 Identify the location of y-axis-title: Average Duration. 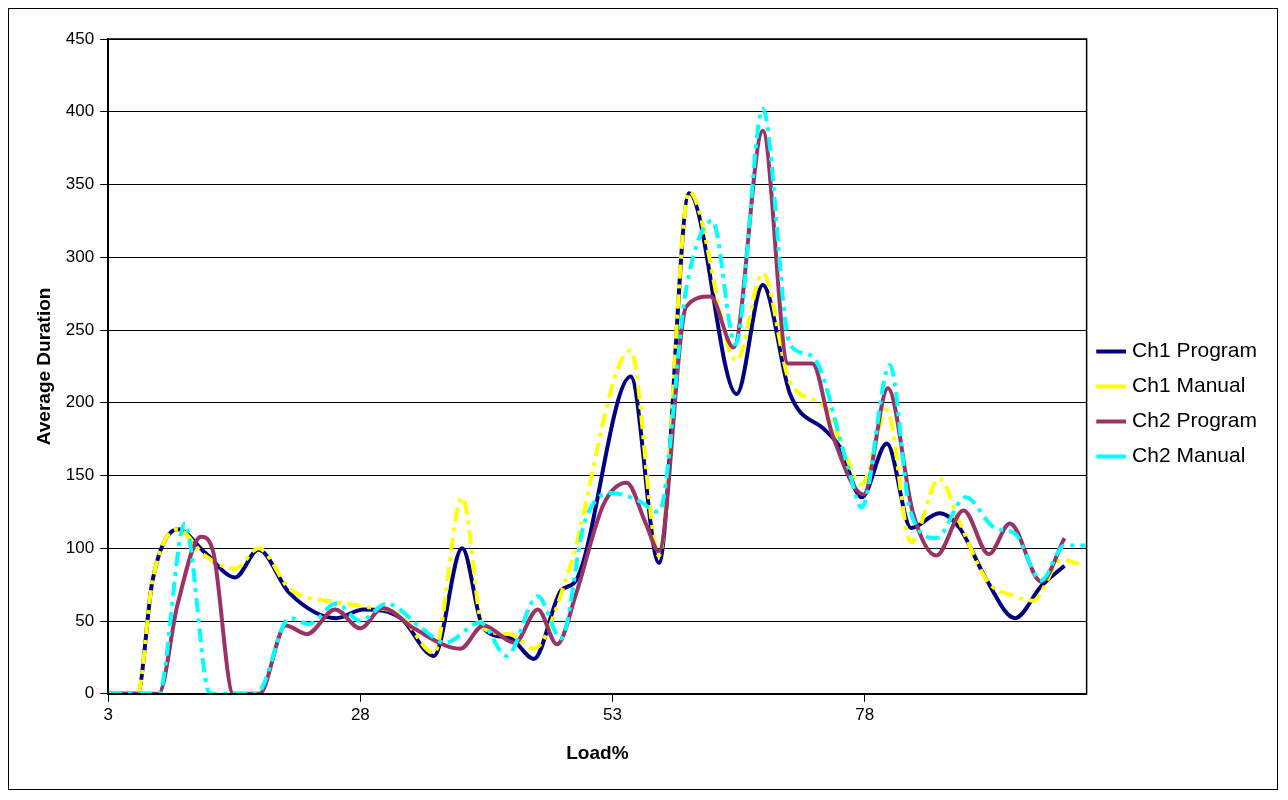
(43, 366).